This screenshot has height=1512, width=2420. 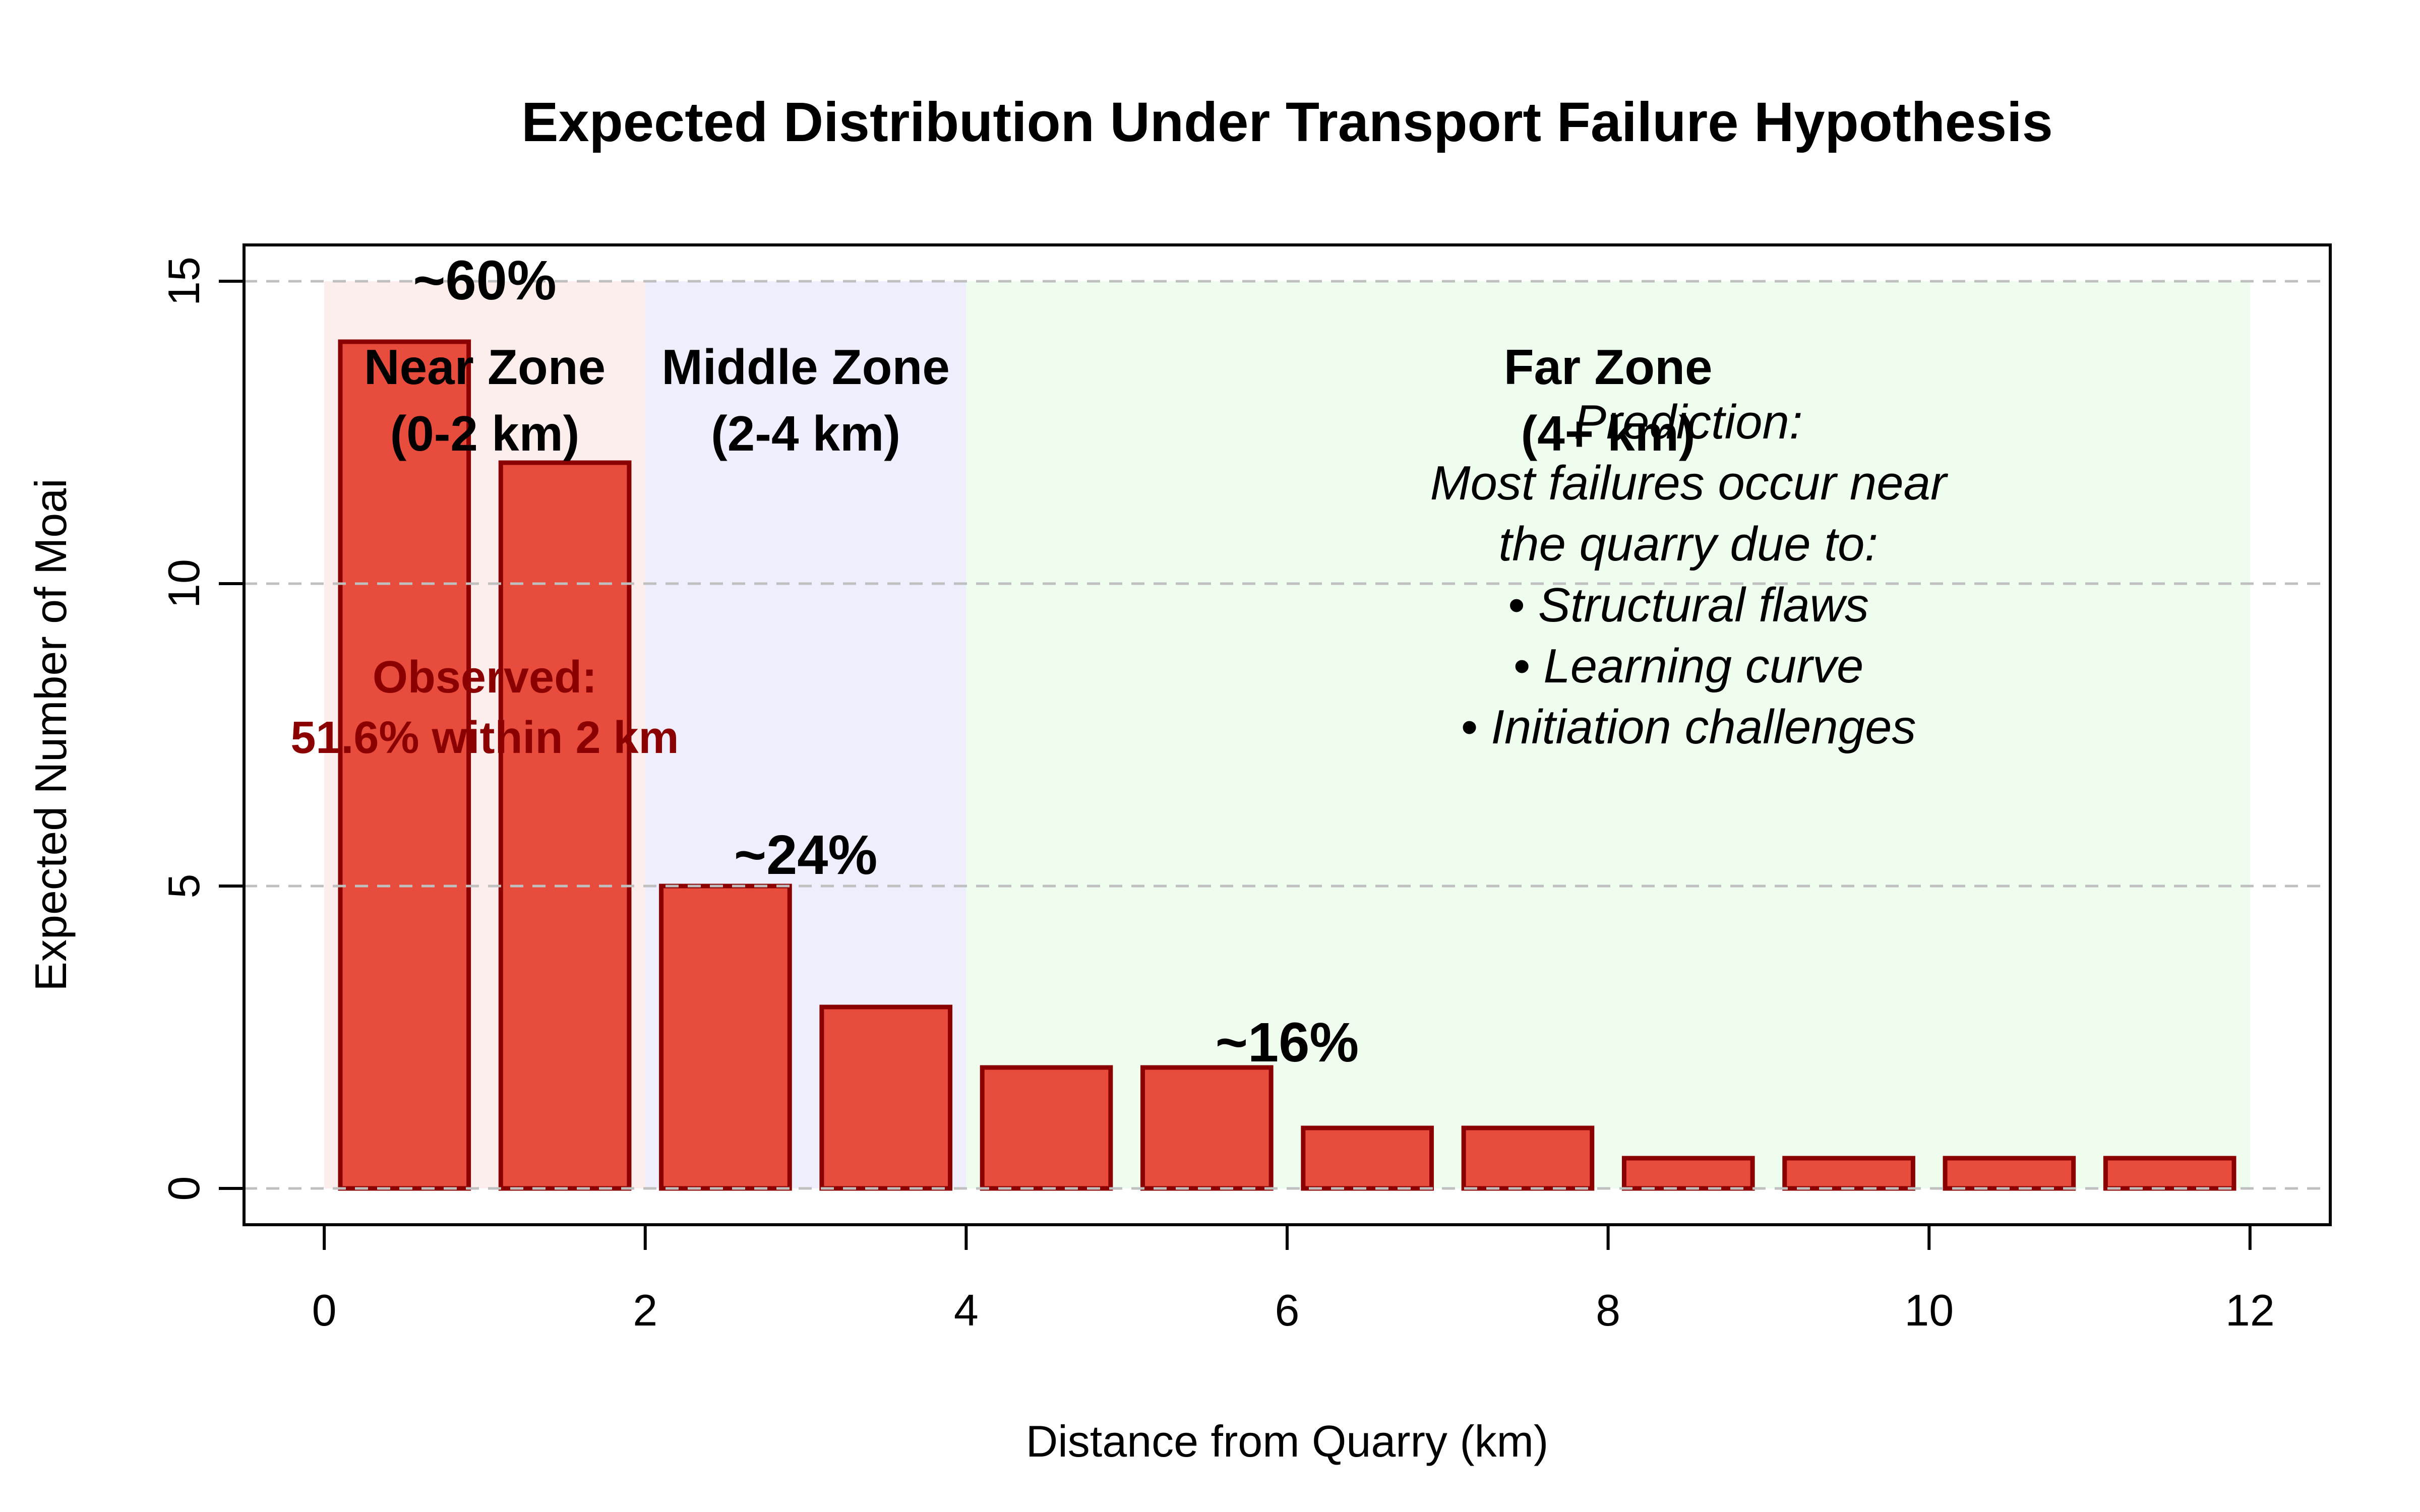 I want to click on prediction-line-1: Most failures occur near, so click(x=1689, y=483).